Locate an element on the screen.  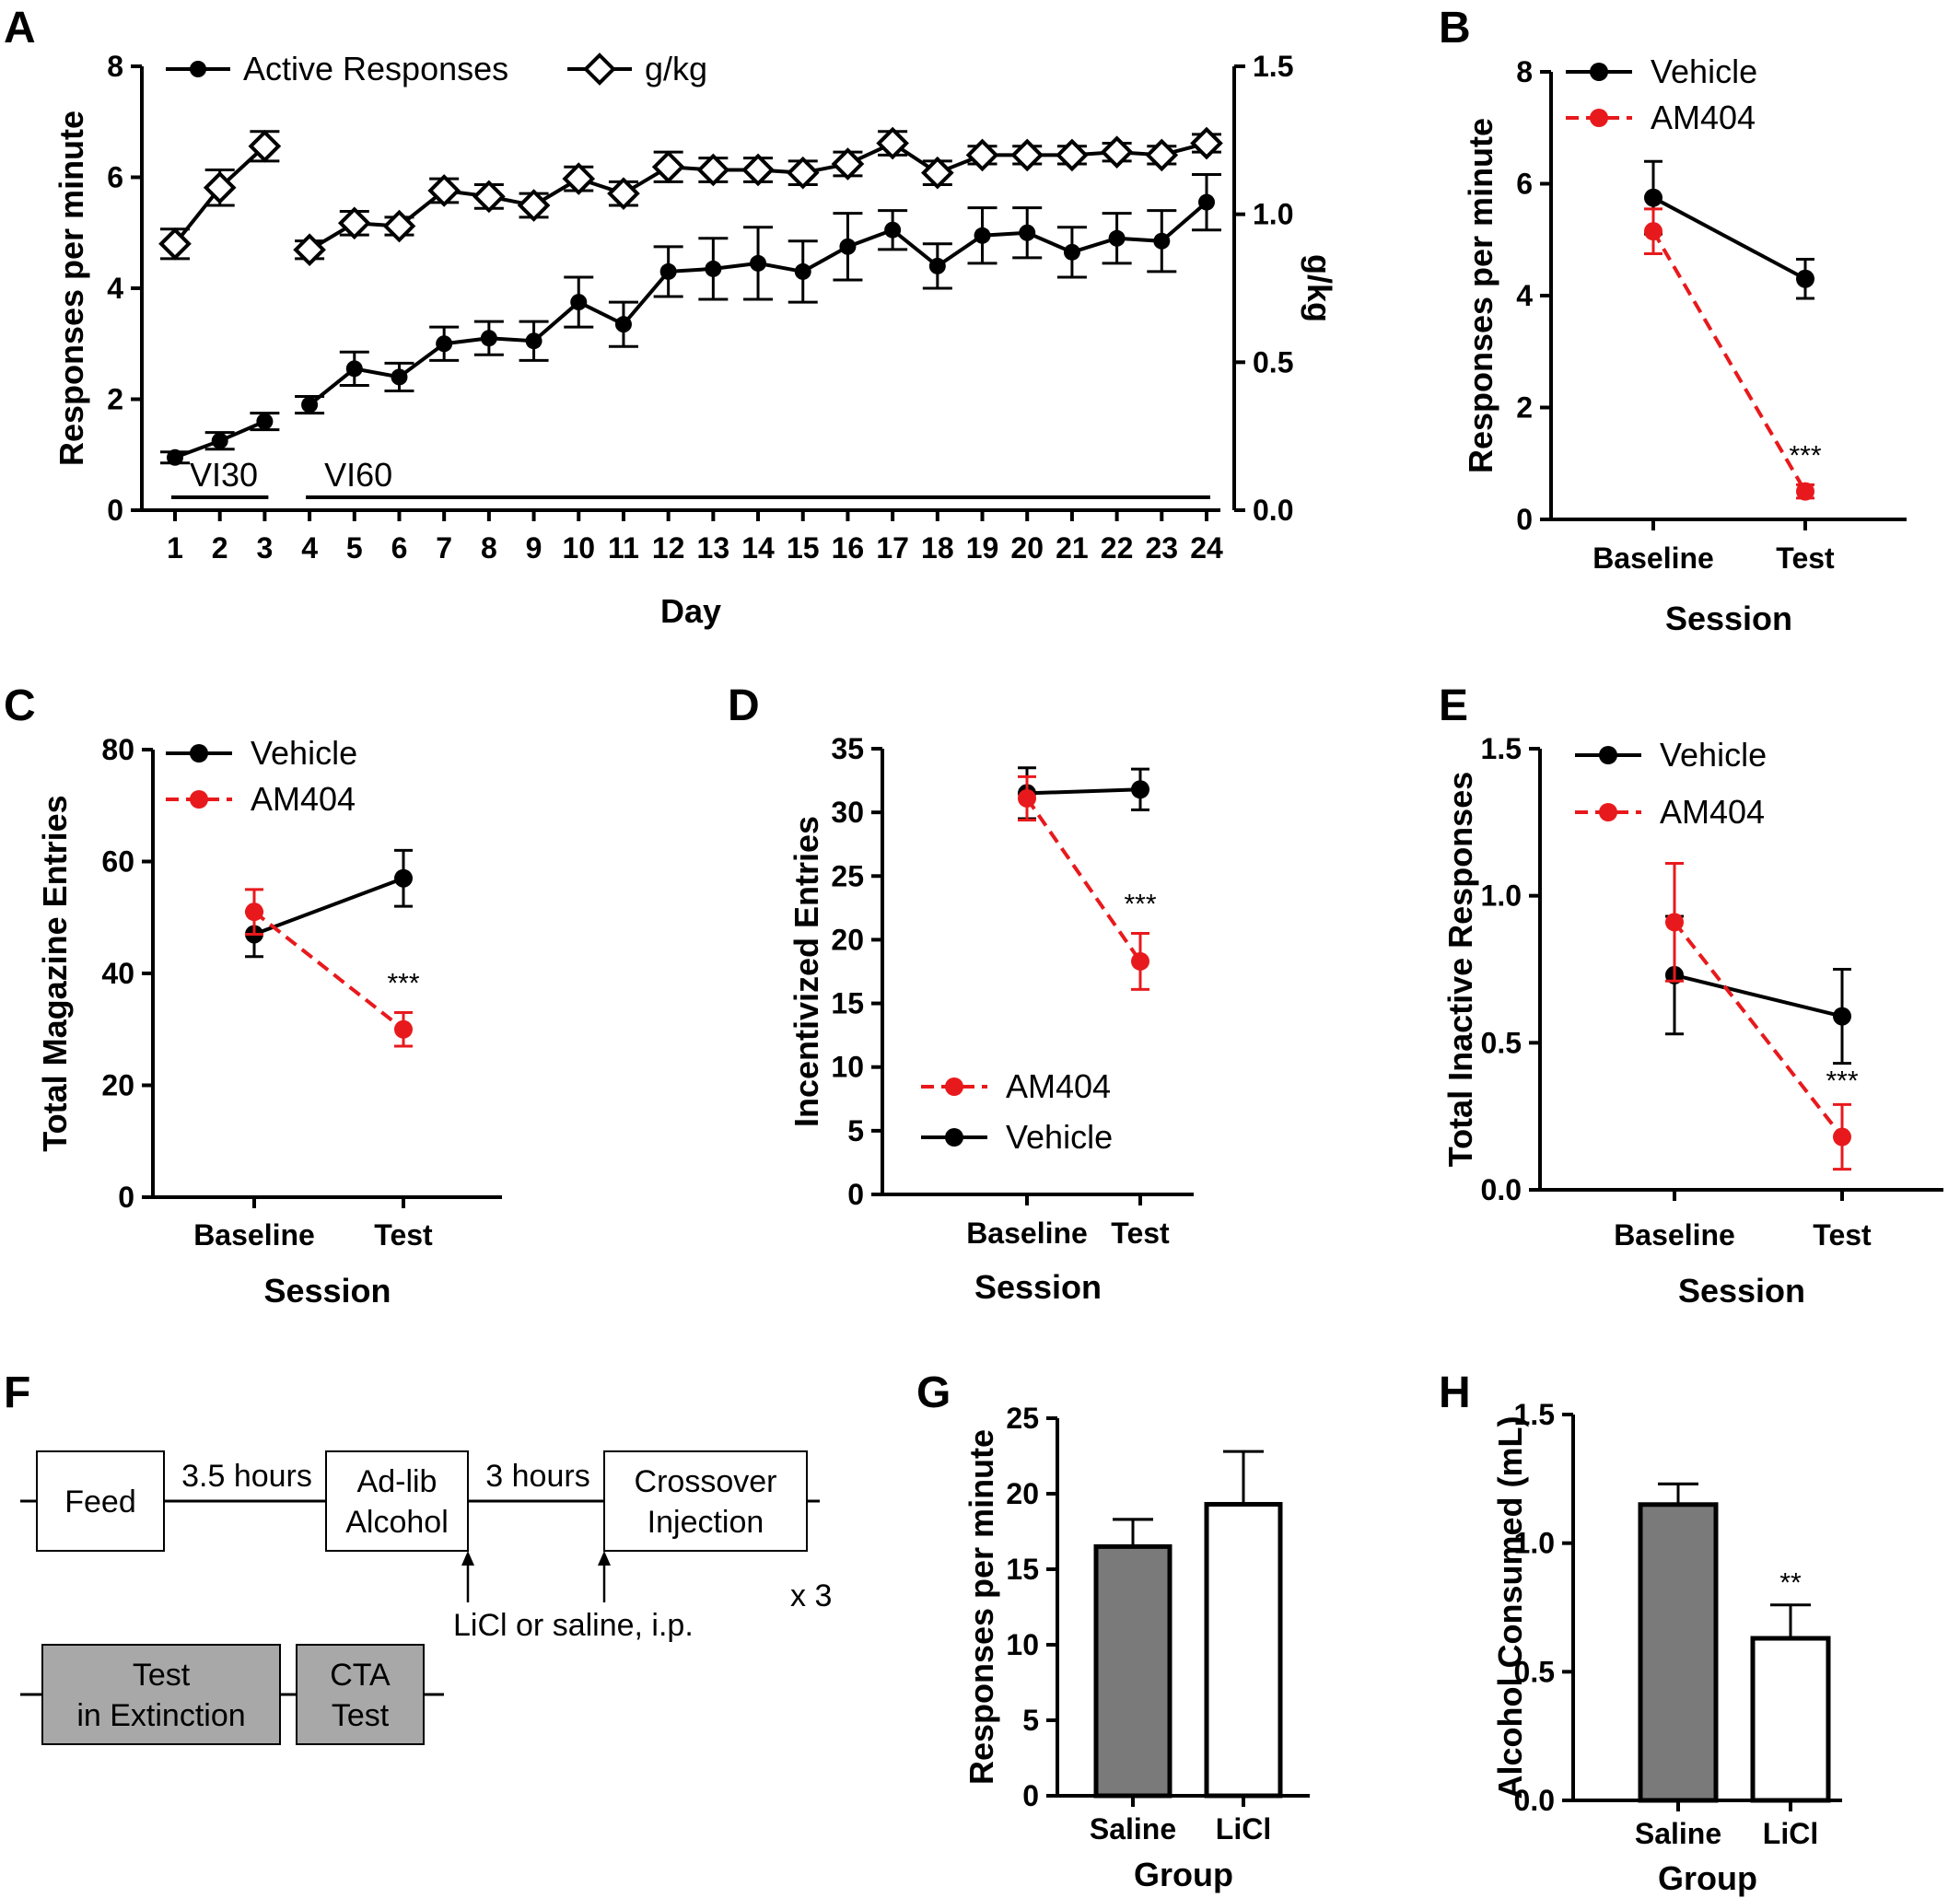
panel-label-c: C is located at coordinates (20, 705).